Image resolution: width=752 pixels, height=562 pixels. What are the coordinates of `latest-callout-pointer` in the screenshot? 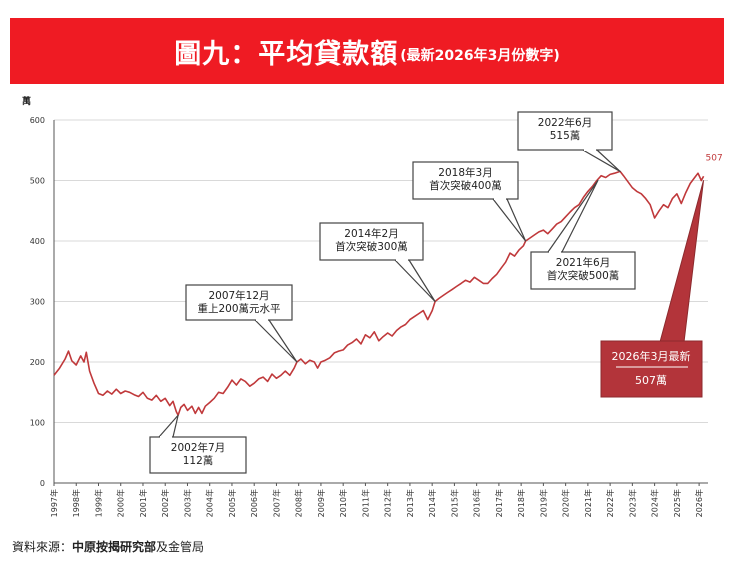 It's located at (682, 261).